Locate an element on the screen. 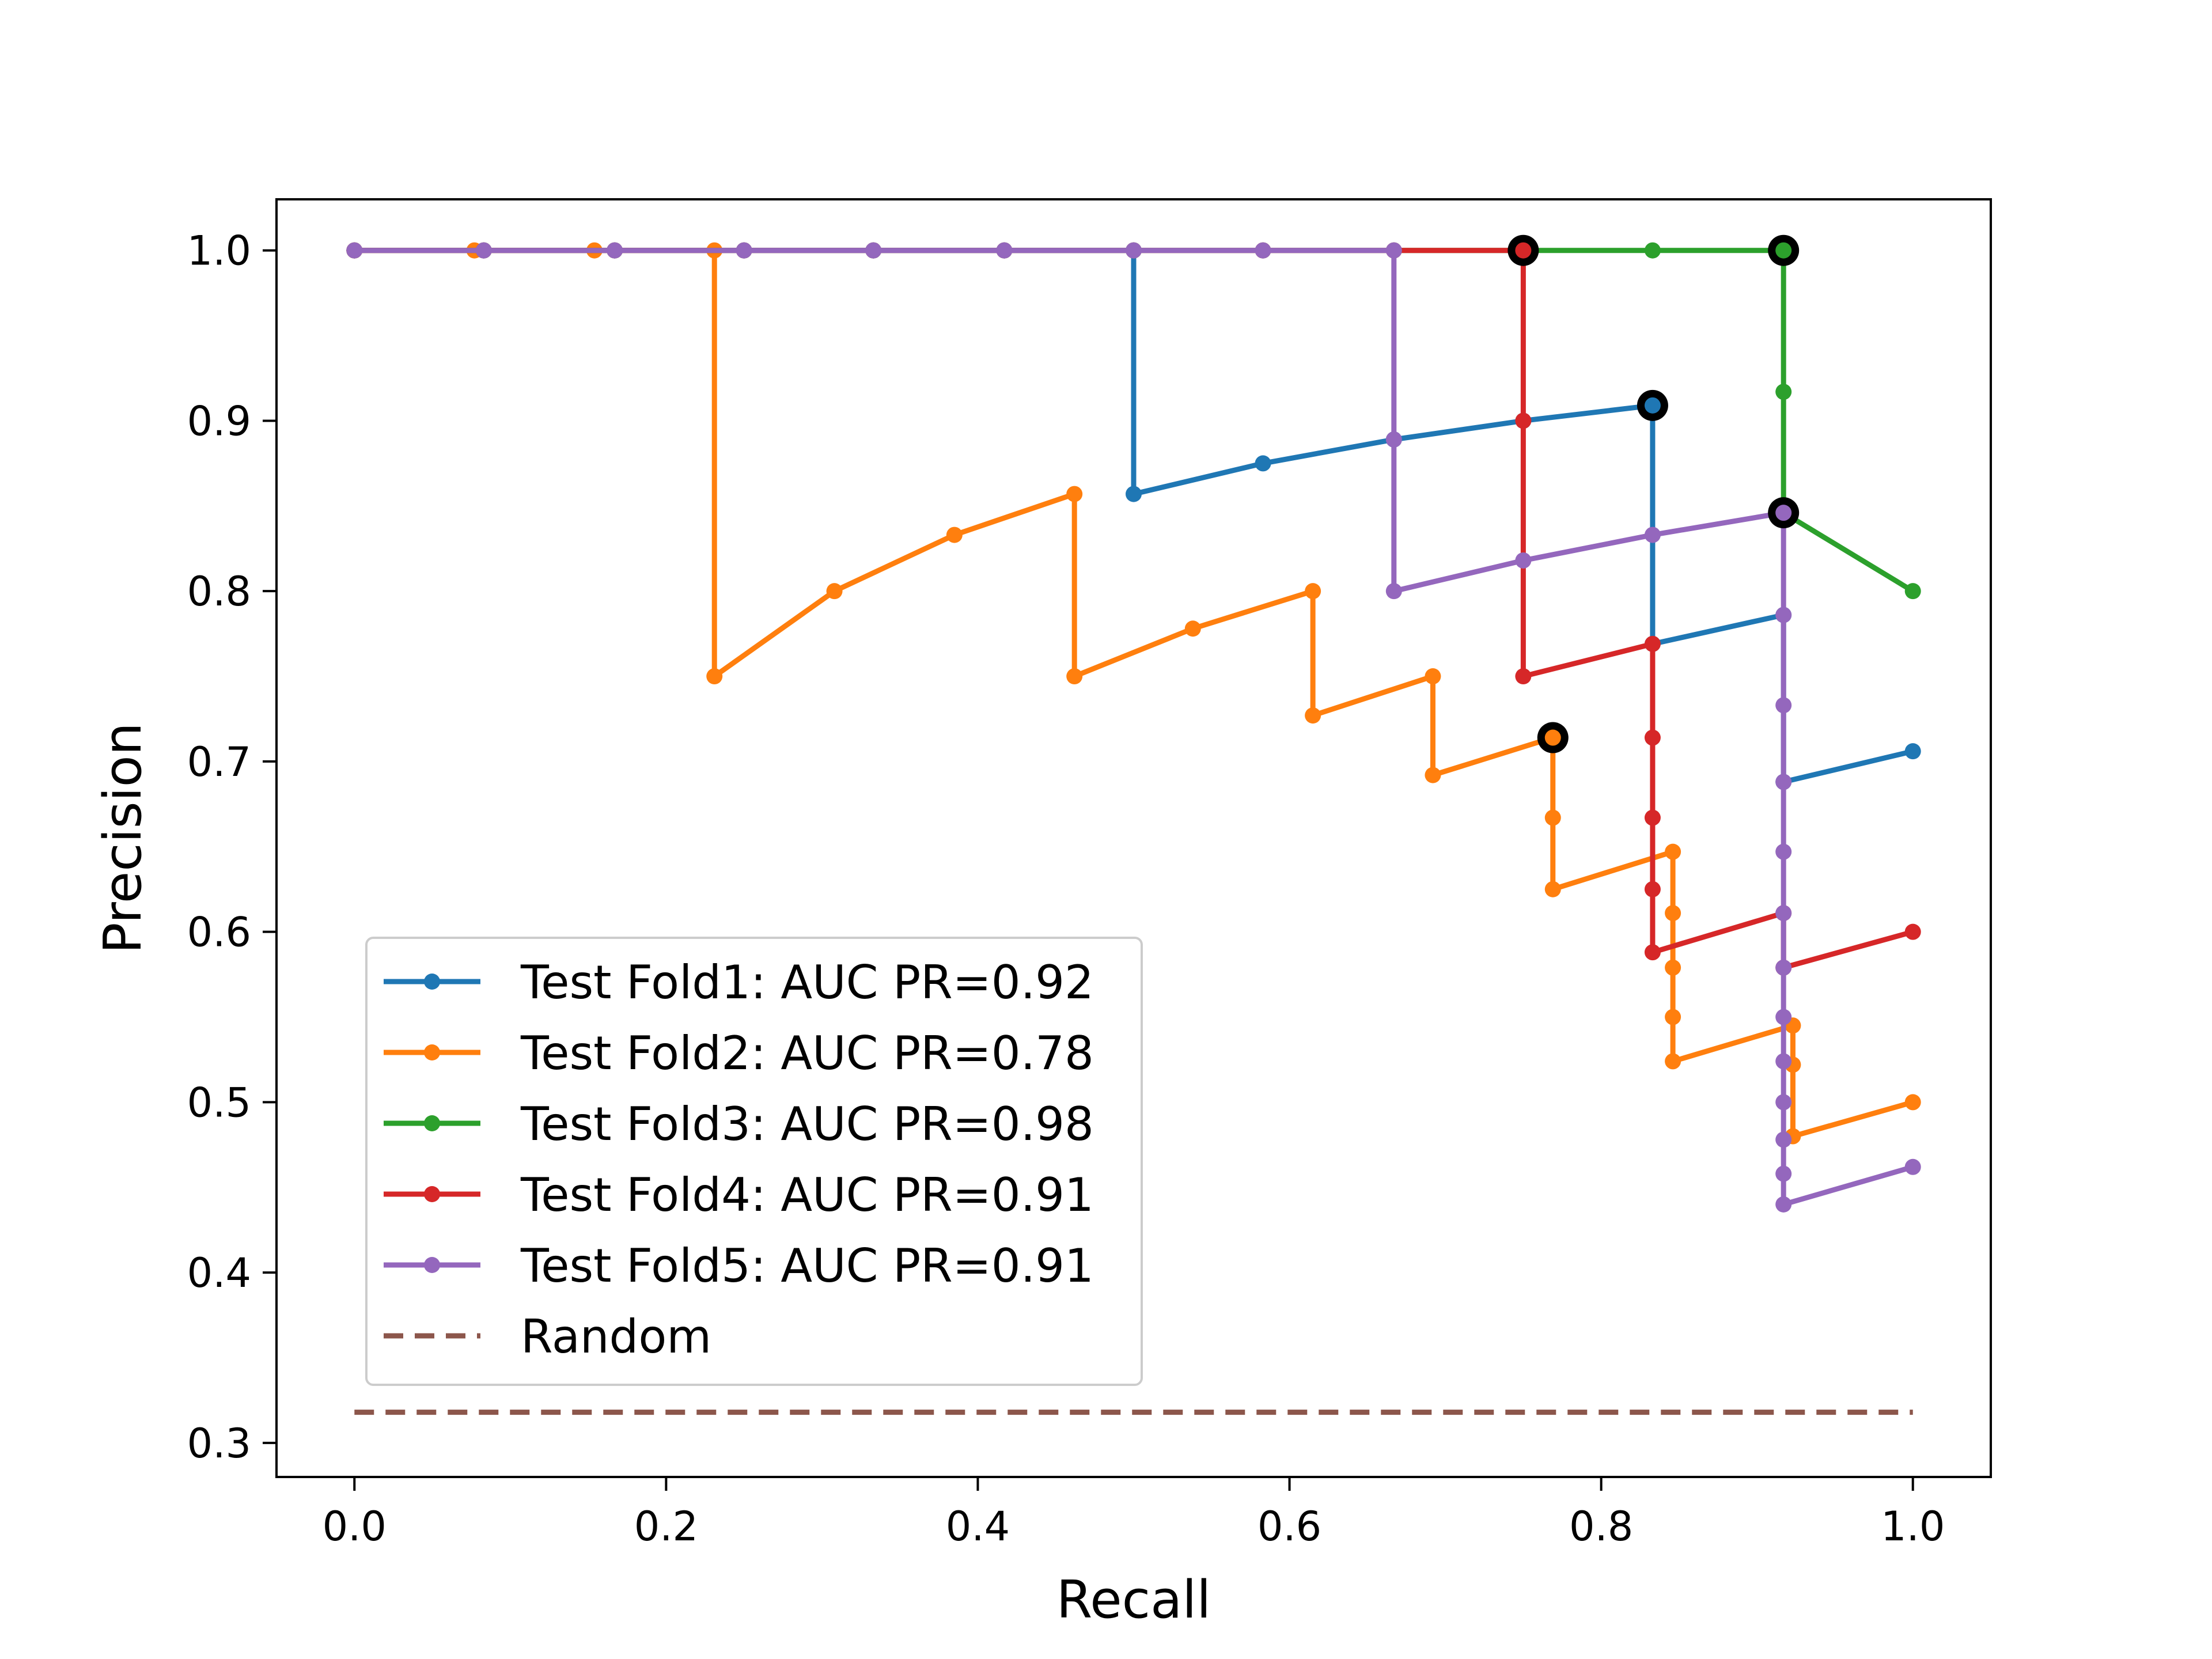  legend-label: Test Fold1: AUC PR=0.92 is located at coordinates (807, 982).